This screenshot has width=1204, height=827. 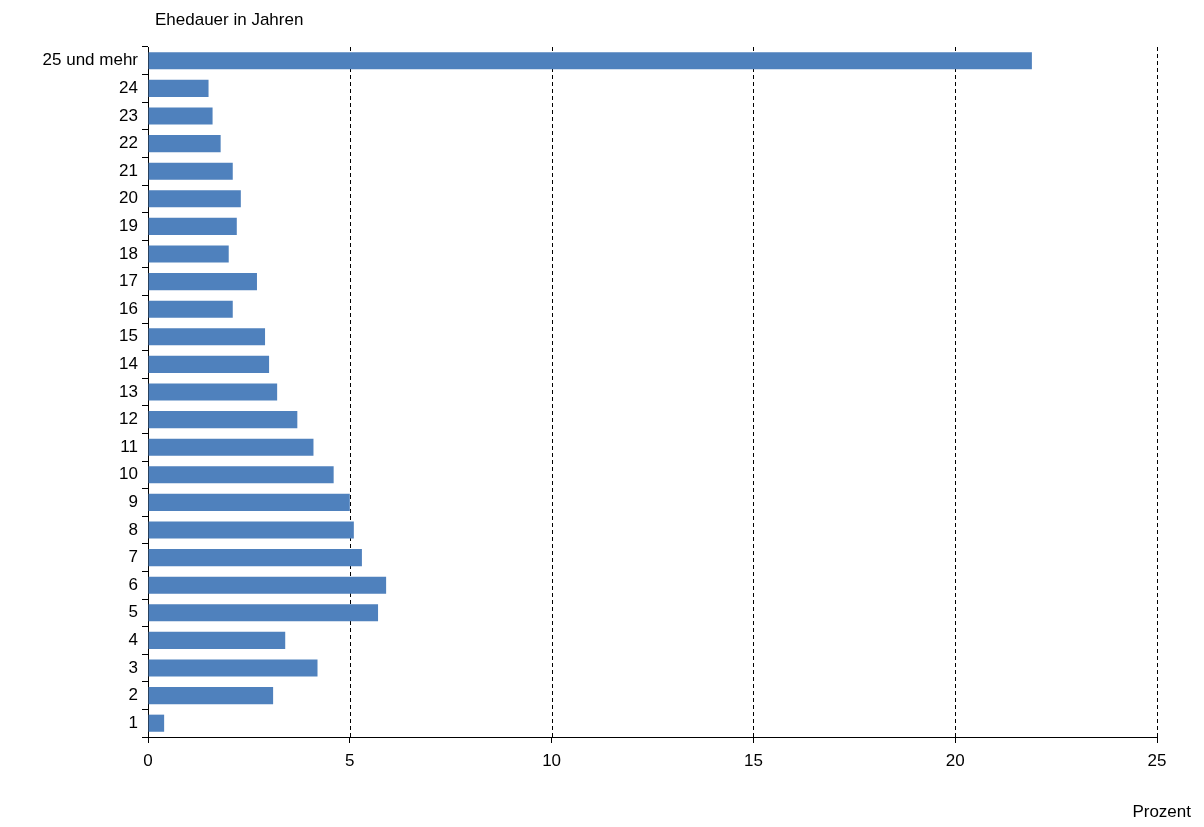 What do you see at coordinates (148, 760) in the screenshot?
I see `x-tick-label: 0` at bounding box center [148, 760].